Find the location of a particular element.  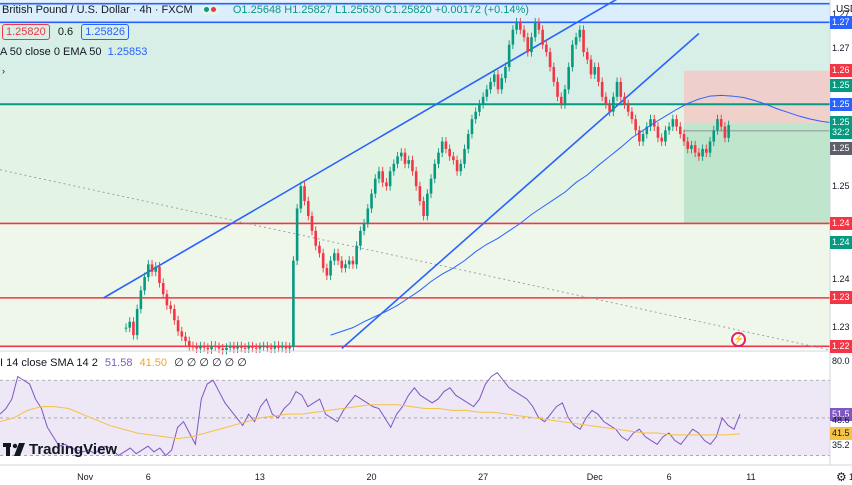

time-axis-label: Nov is located at coordinates (85, 477).